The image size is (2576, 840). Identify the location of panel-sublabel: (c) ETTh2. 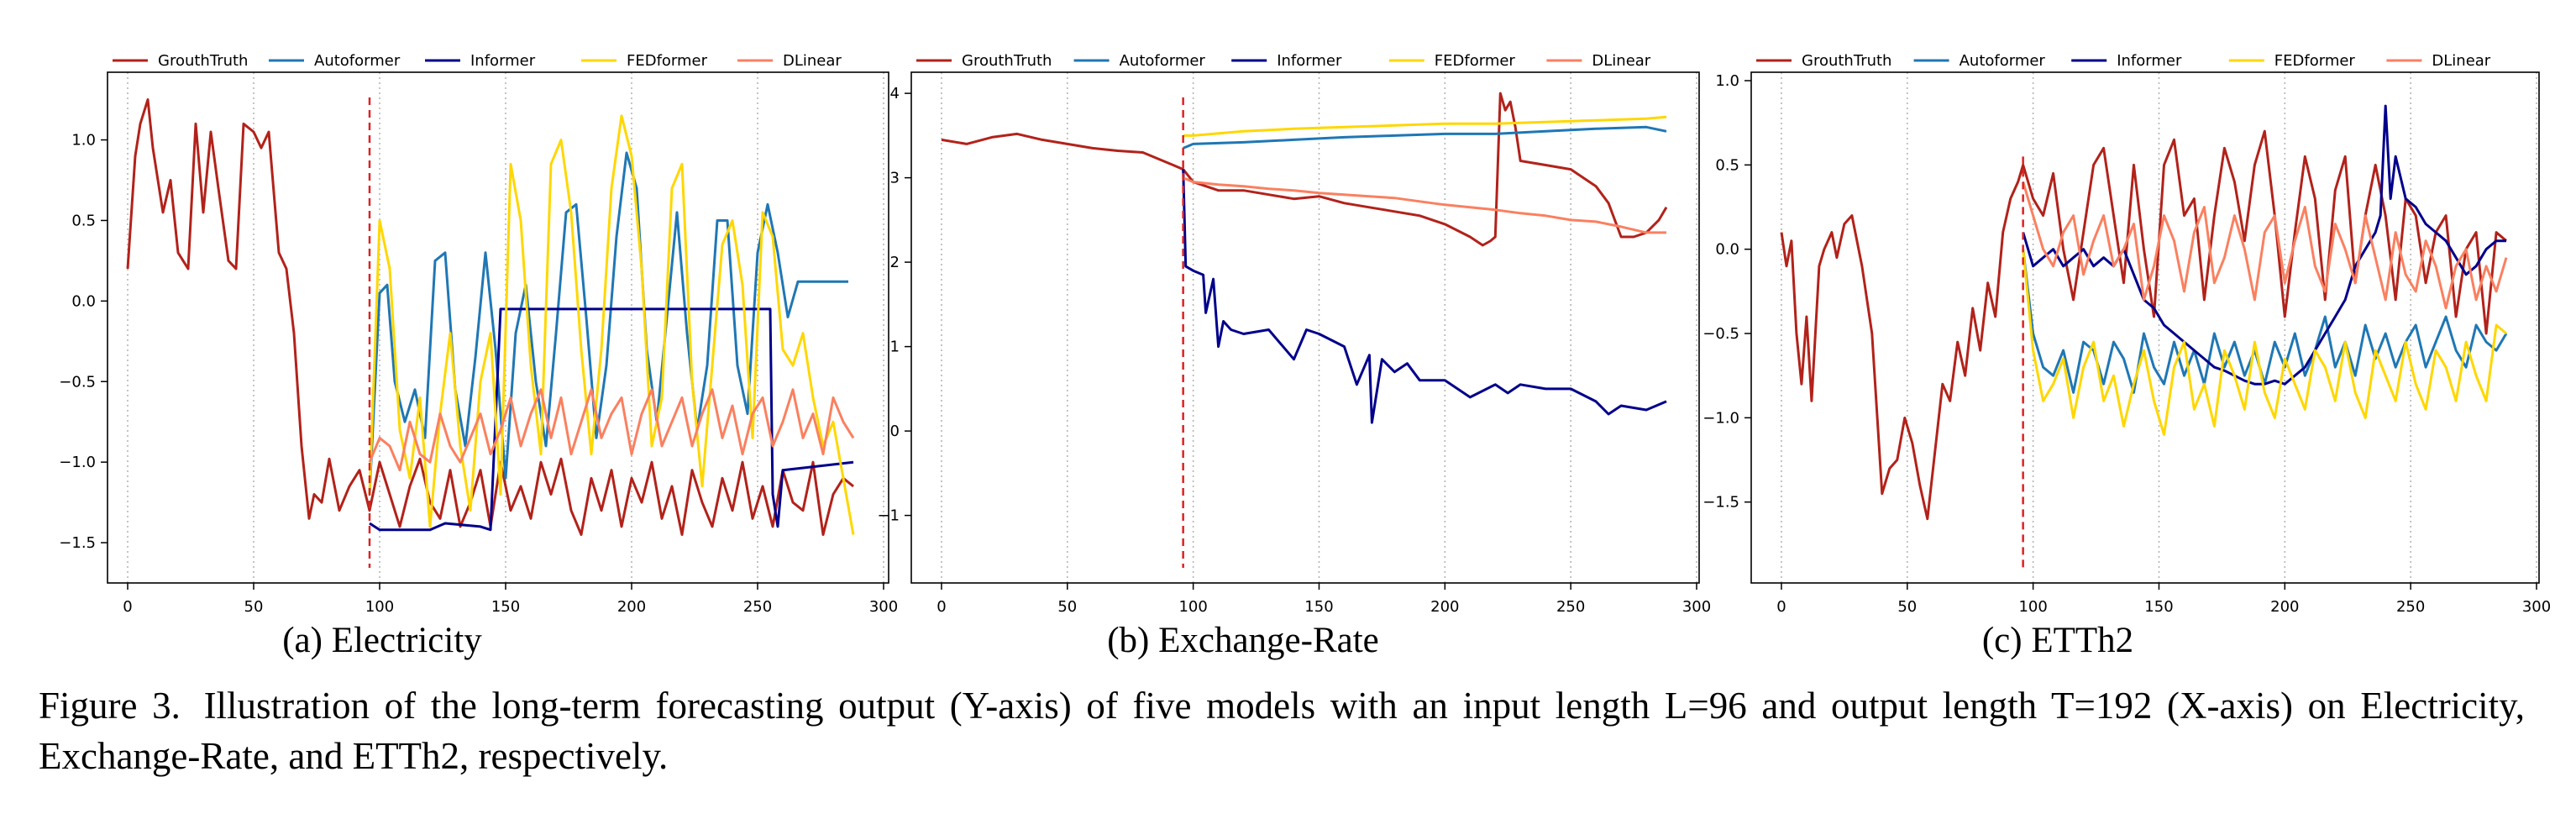
(2057, 640).